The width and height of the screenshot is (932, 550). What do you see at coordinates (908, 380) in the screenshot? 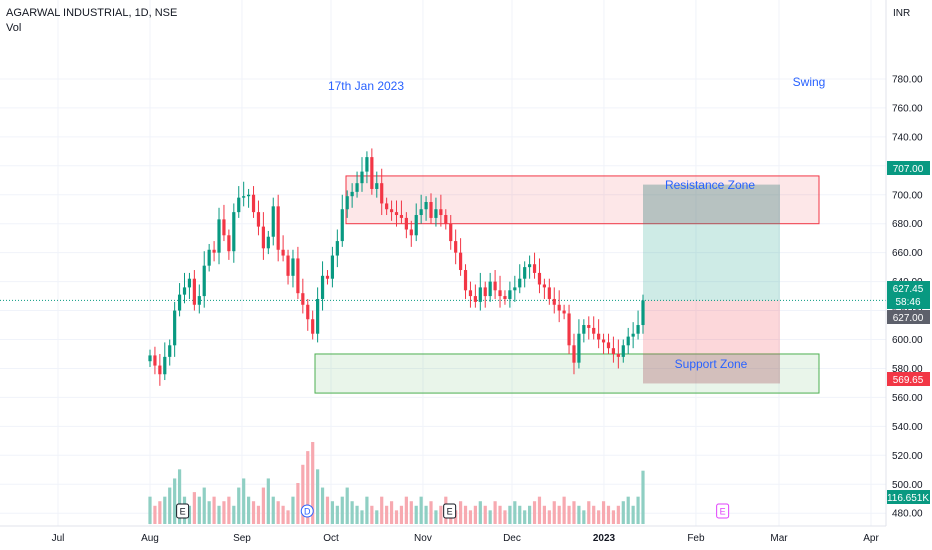
I see `stop-price-tag: 569.65` at bounding box center [908, 380].